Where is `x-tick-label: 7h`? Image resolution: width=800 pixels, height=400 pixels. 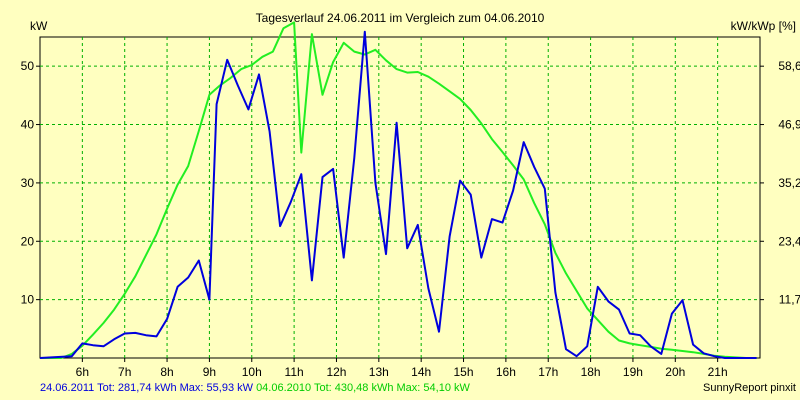
x-tick-label: 7h is located at coordinates (124, 372).